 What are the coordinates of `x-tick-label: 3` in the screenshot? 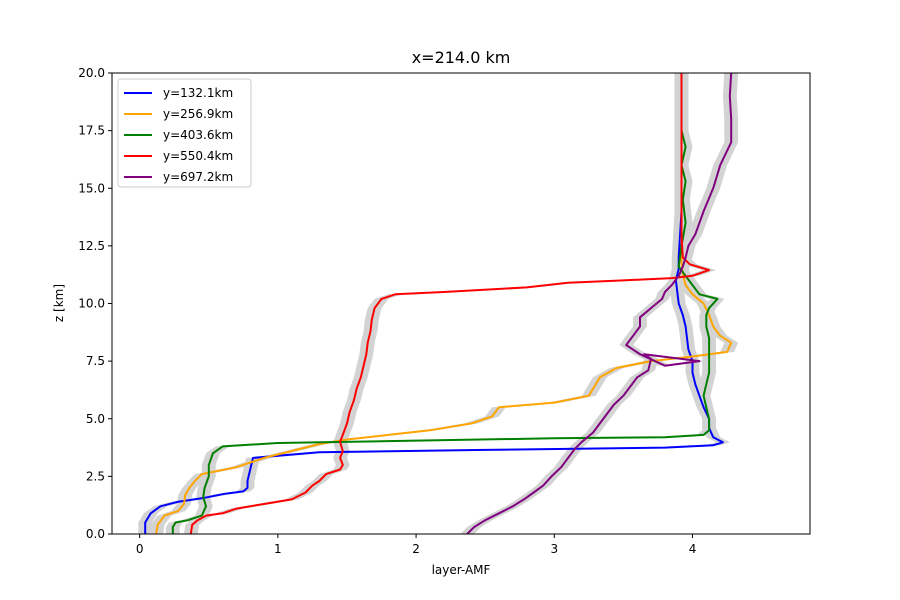 It's located at (554, 549).